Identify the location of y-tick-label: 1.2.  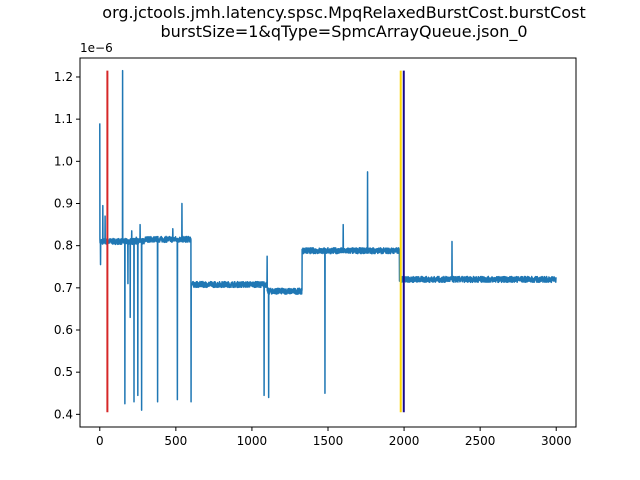
(63, 77).